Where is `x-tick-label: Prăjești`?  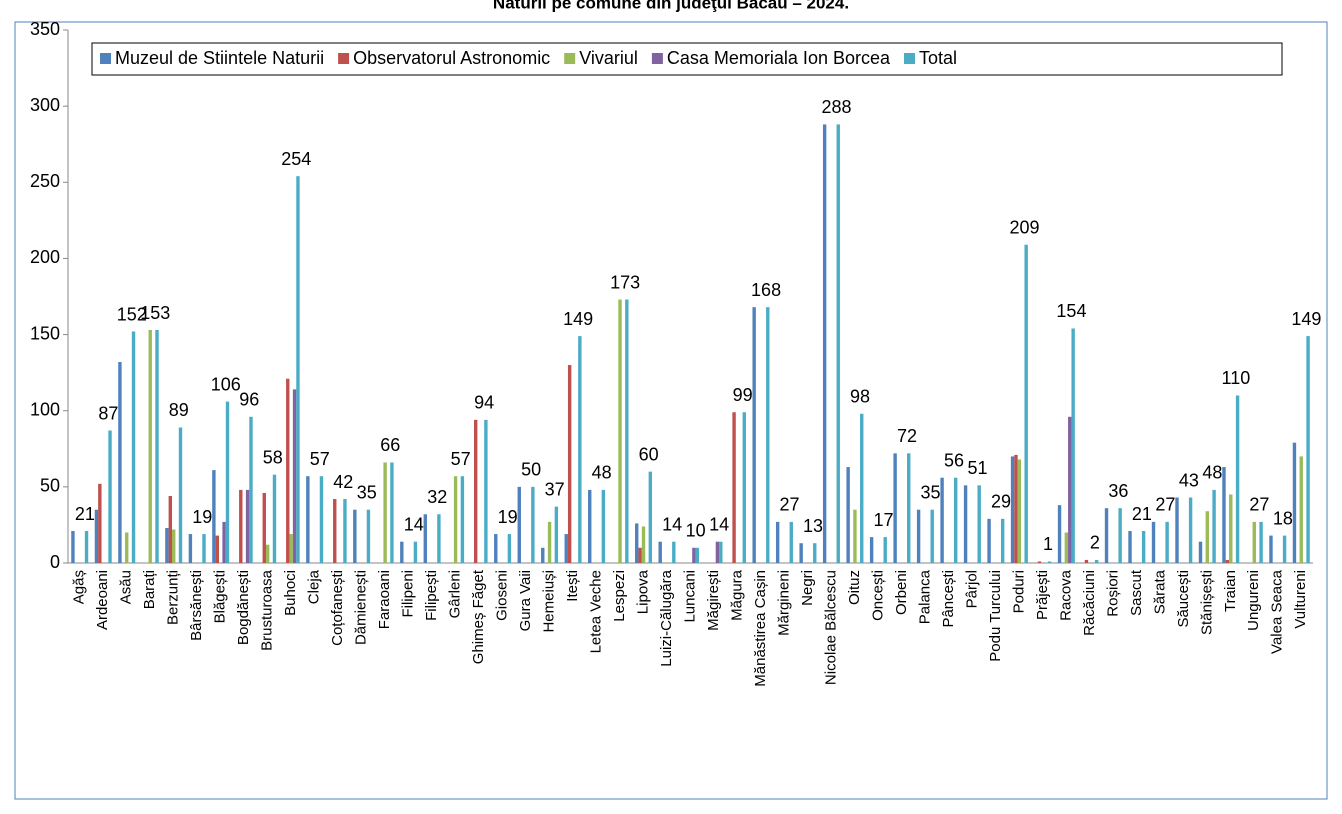 x-tick-label: Prăjești is located at coordinates (1042, 595).